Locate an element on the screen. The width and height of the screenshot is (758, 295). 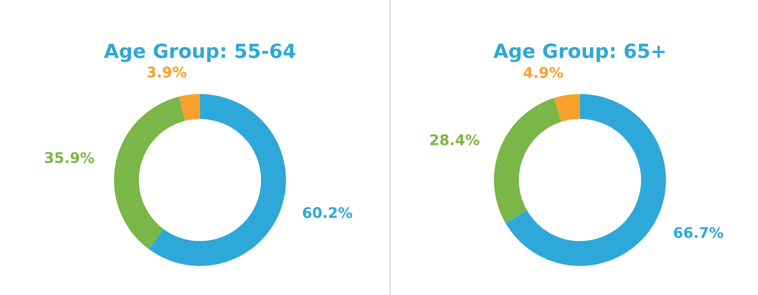
data-label: 66.7% is located at coordinates (699, 232).